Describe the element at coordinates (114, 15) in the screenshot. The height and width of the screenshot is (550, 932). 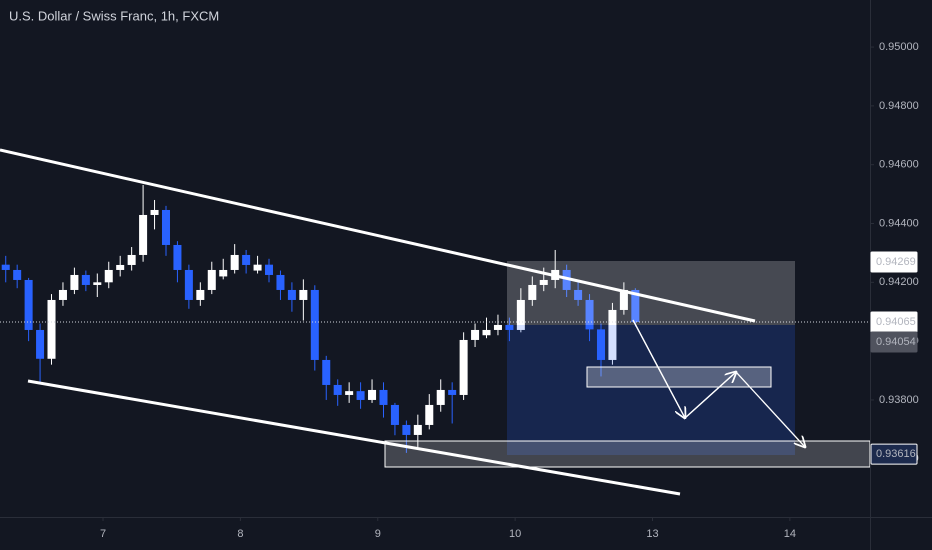
I see `chart-title: U.S. Dollar / Swiss Franc, 1h, FXCM` at that location.